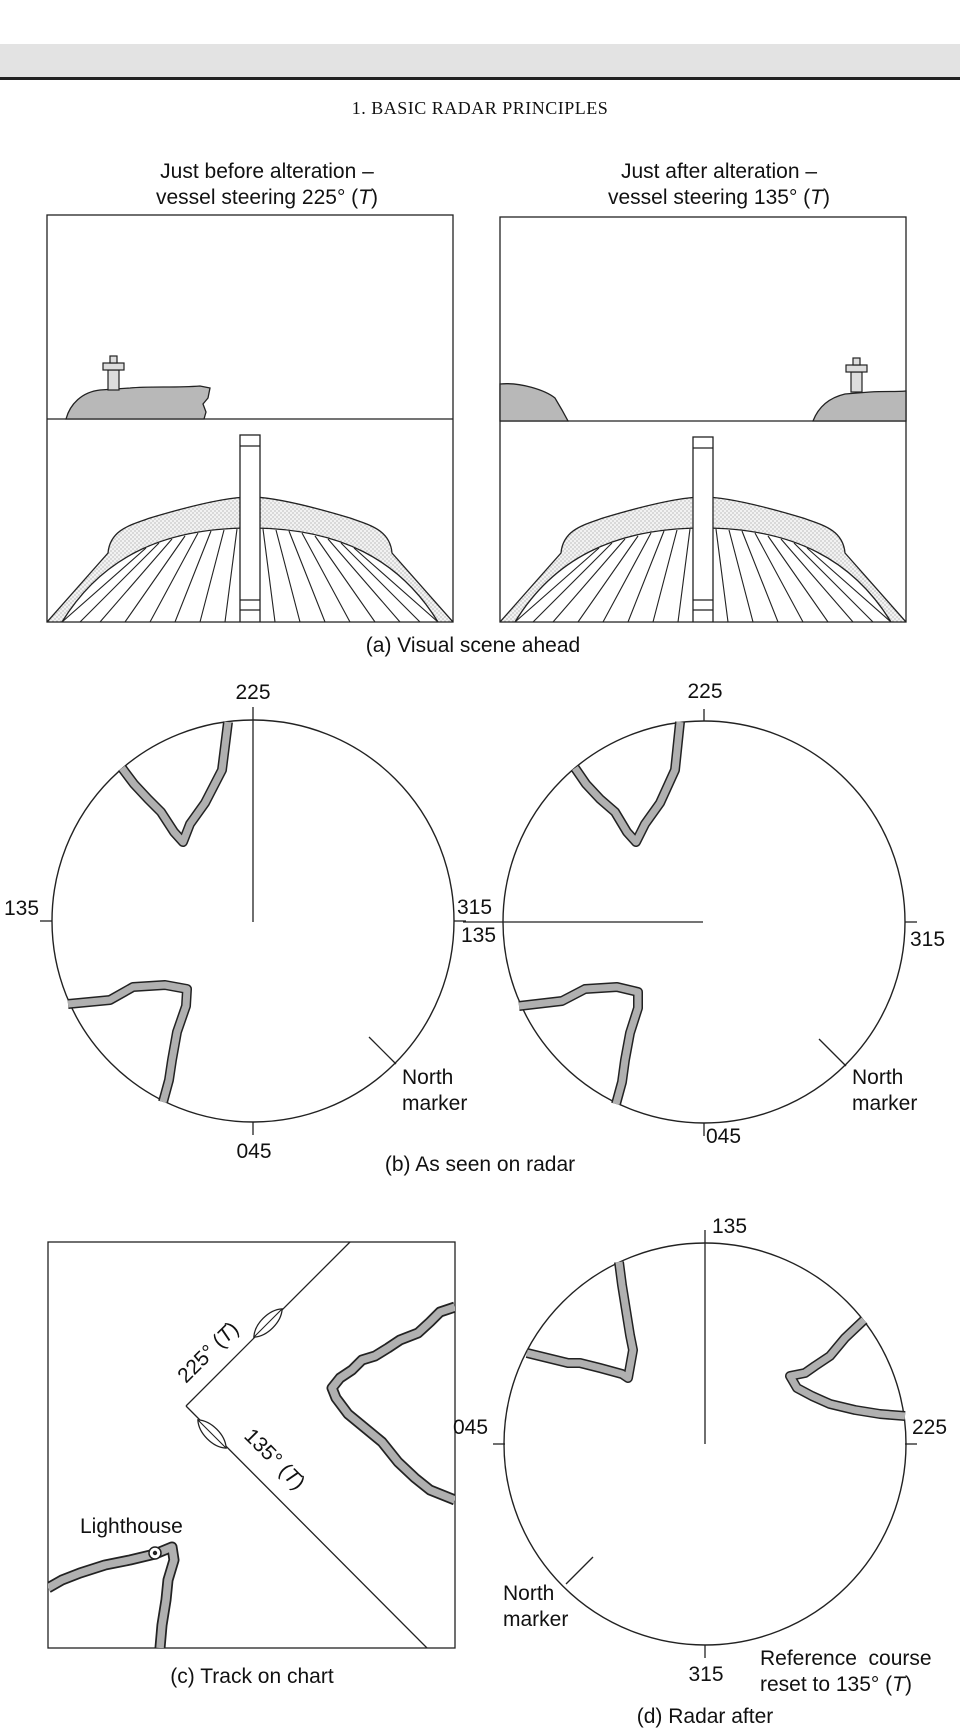 The width and height of the screenshot is (960, 1728). What do you see at coordinates (719, 197) in the screenshot?
I see `after-title-line2: vessel steering 135° (T)` at bounding box center [719, 197].